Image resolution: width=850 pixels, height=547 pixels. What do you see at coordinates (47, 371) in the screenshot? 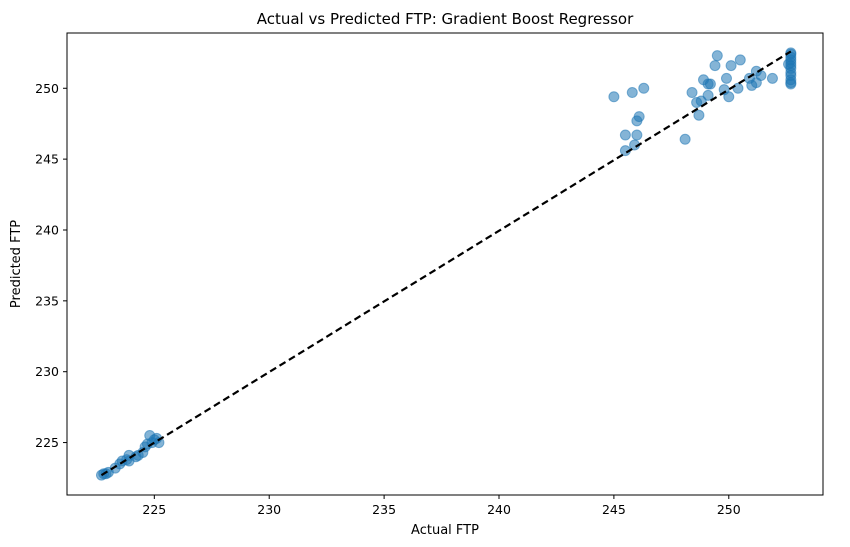
I see `y-tick-label: 230` at bounding box center [47, 371].